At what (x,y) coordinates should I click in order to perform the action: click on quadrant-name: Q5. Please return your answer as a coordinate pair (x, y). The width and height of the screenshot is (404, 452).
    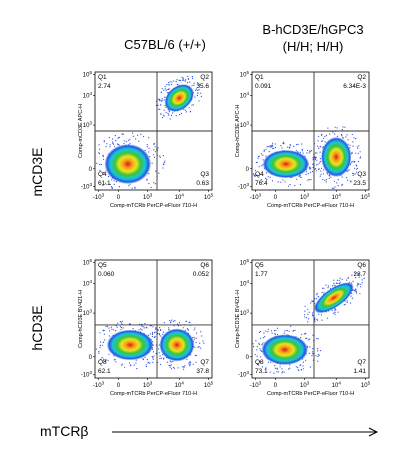
    Looking at the image, I should click on (102, 265).